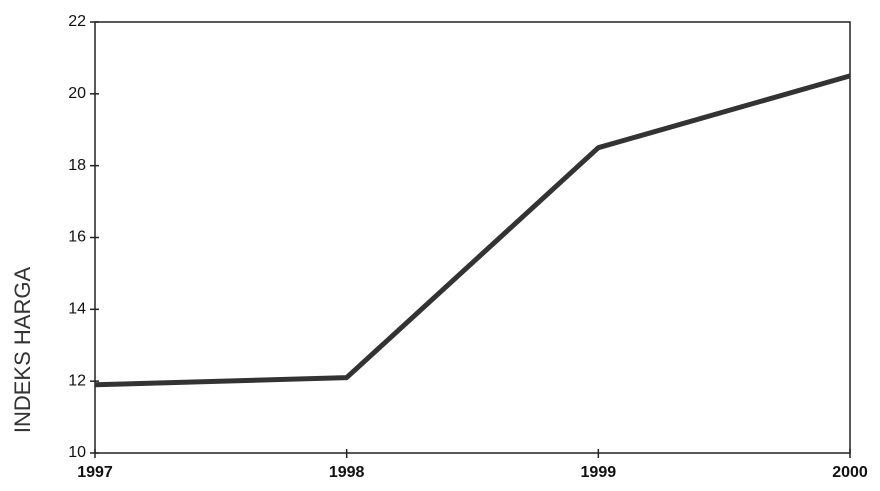  What do you see at coordinates (77, 380) in the screenshot?
I see `y-tick-label: 12` at bounding box center [77, 380].